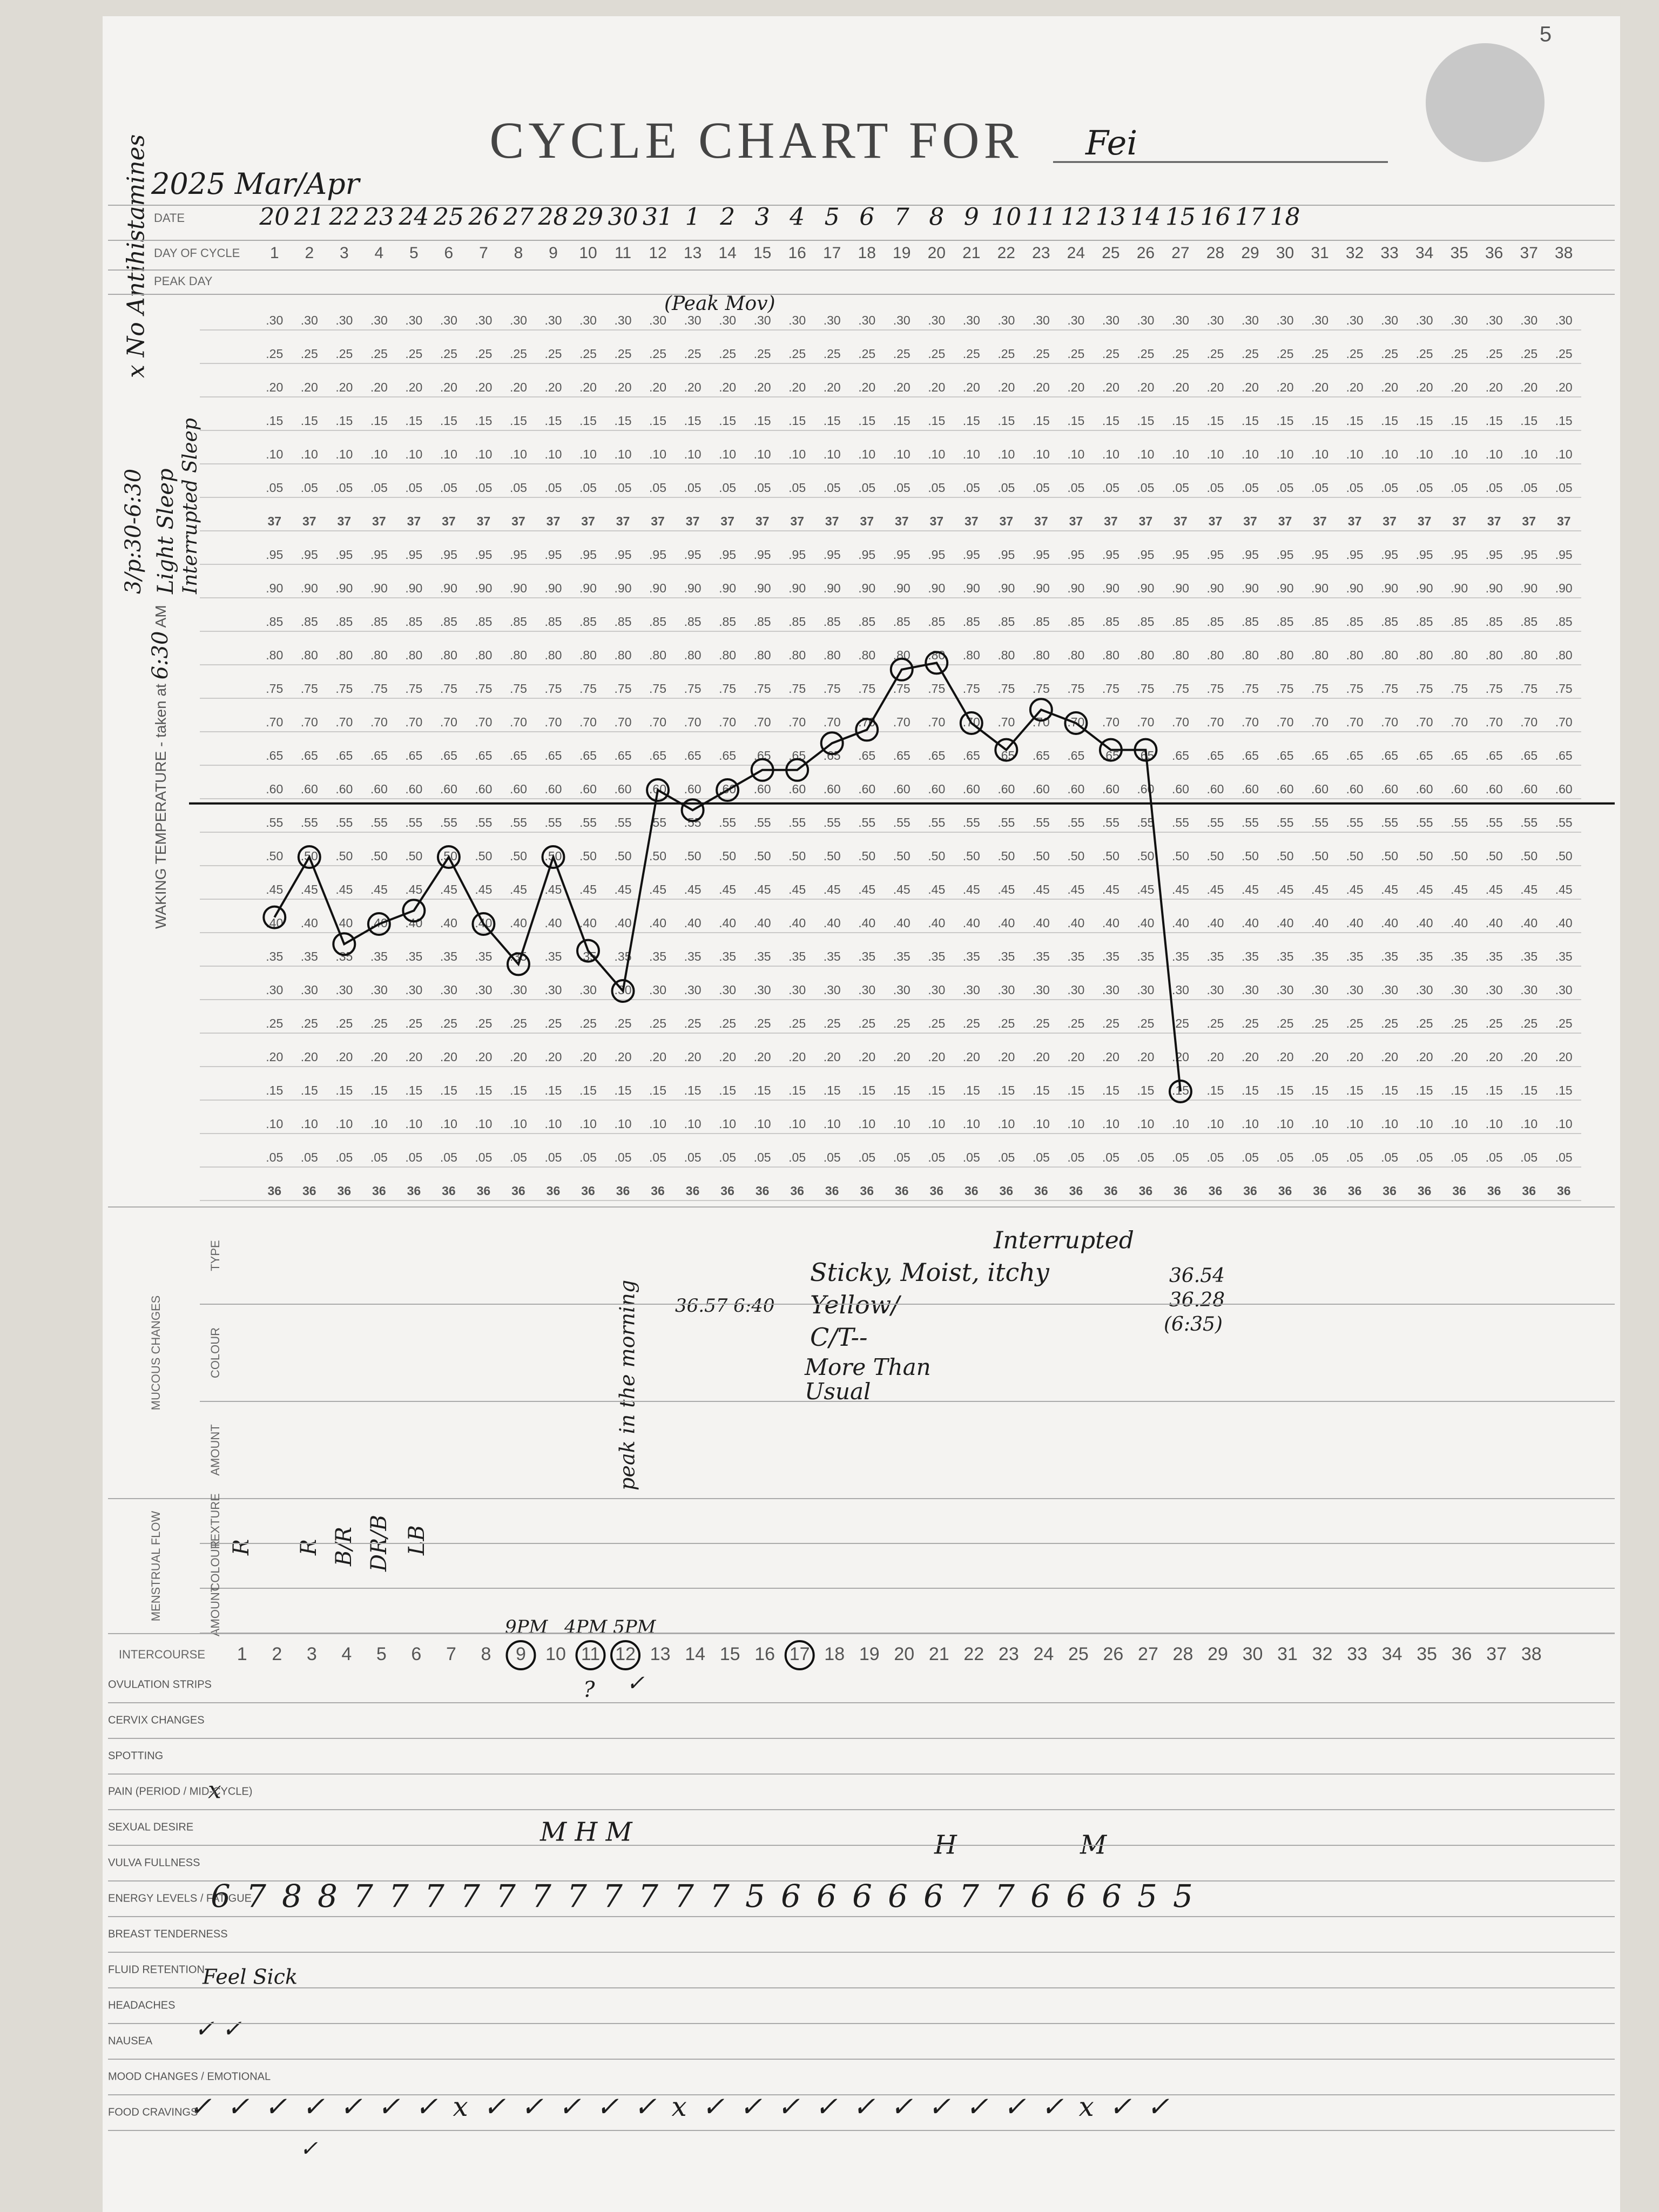 This screenshot has width=1659, height=2212. What do you see at coordinates (416, 1540) in the screenshot?
I see `flow-note: LB` at bounding box center [416, 1540].